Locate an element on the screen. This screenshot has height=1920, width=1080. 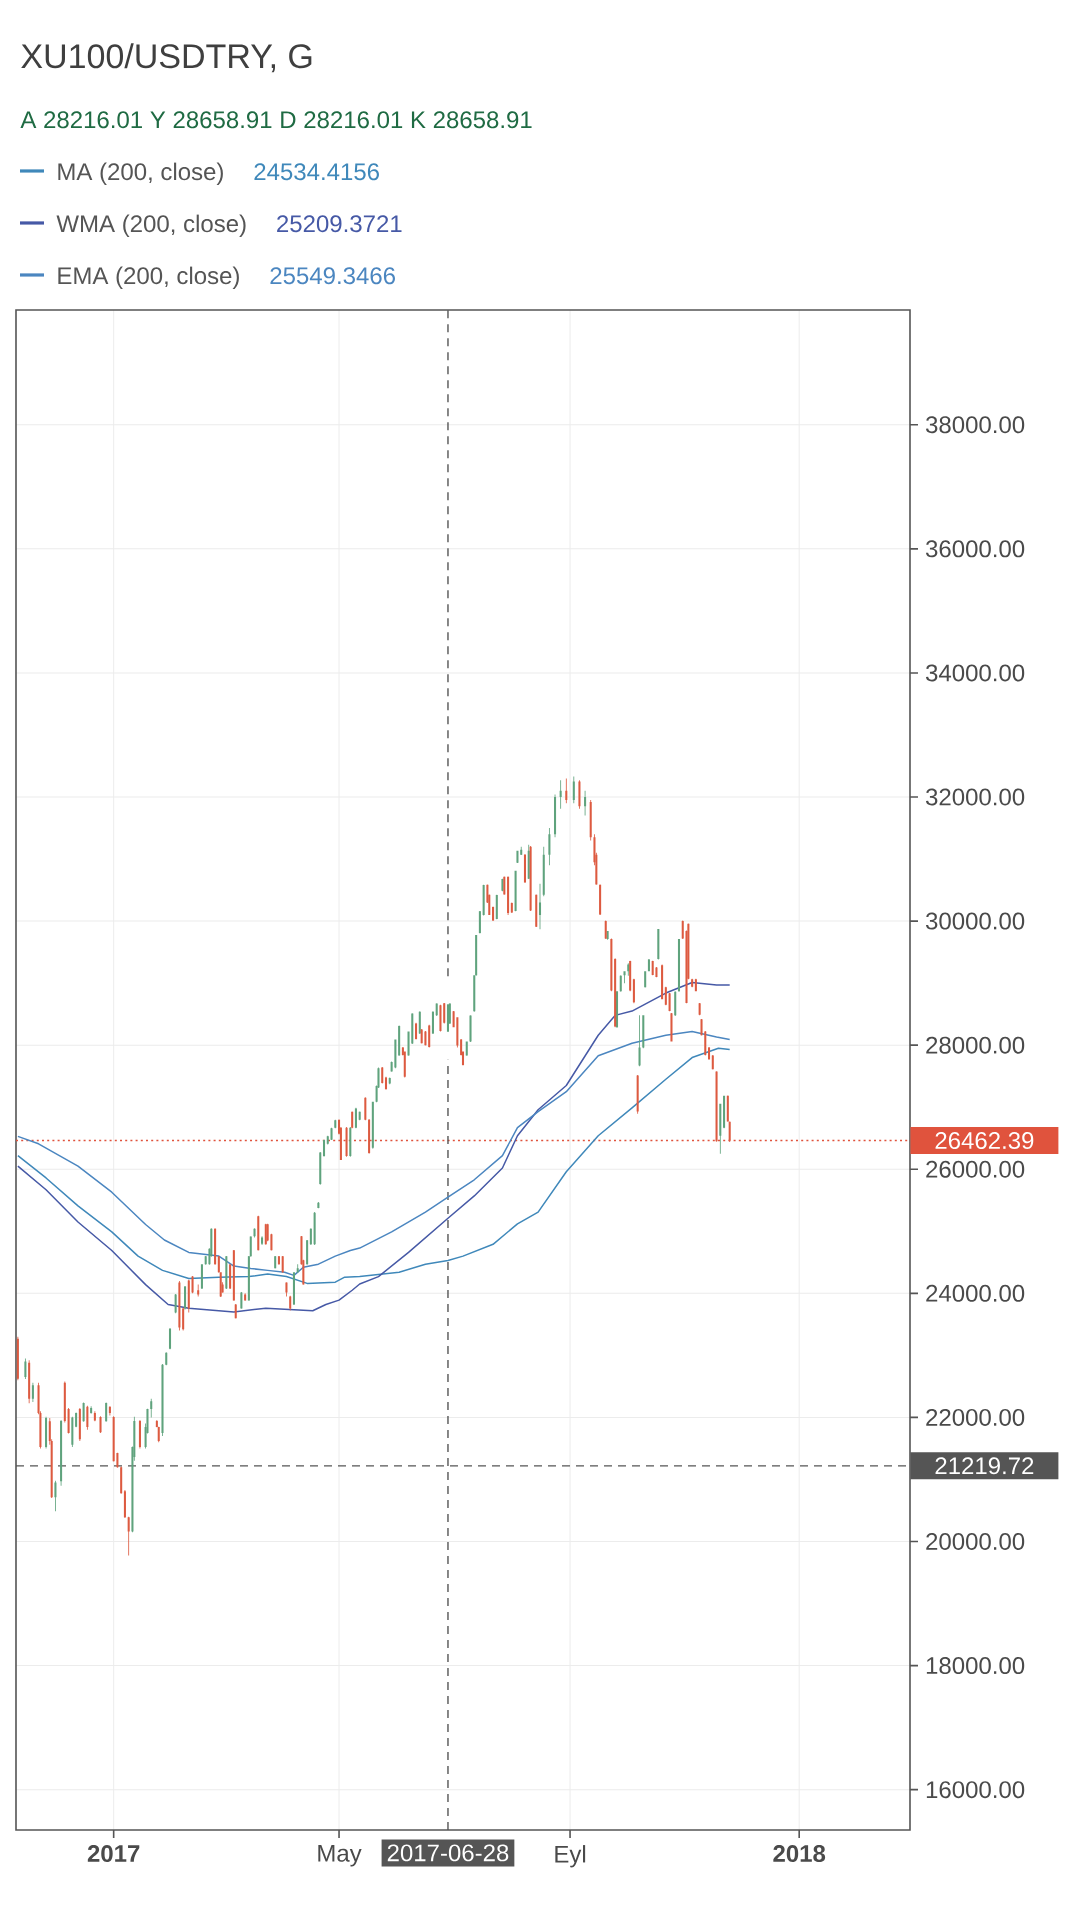
text: 24534.4156 is located at coordinates (316, 172).